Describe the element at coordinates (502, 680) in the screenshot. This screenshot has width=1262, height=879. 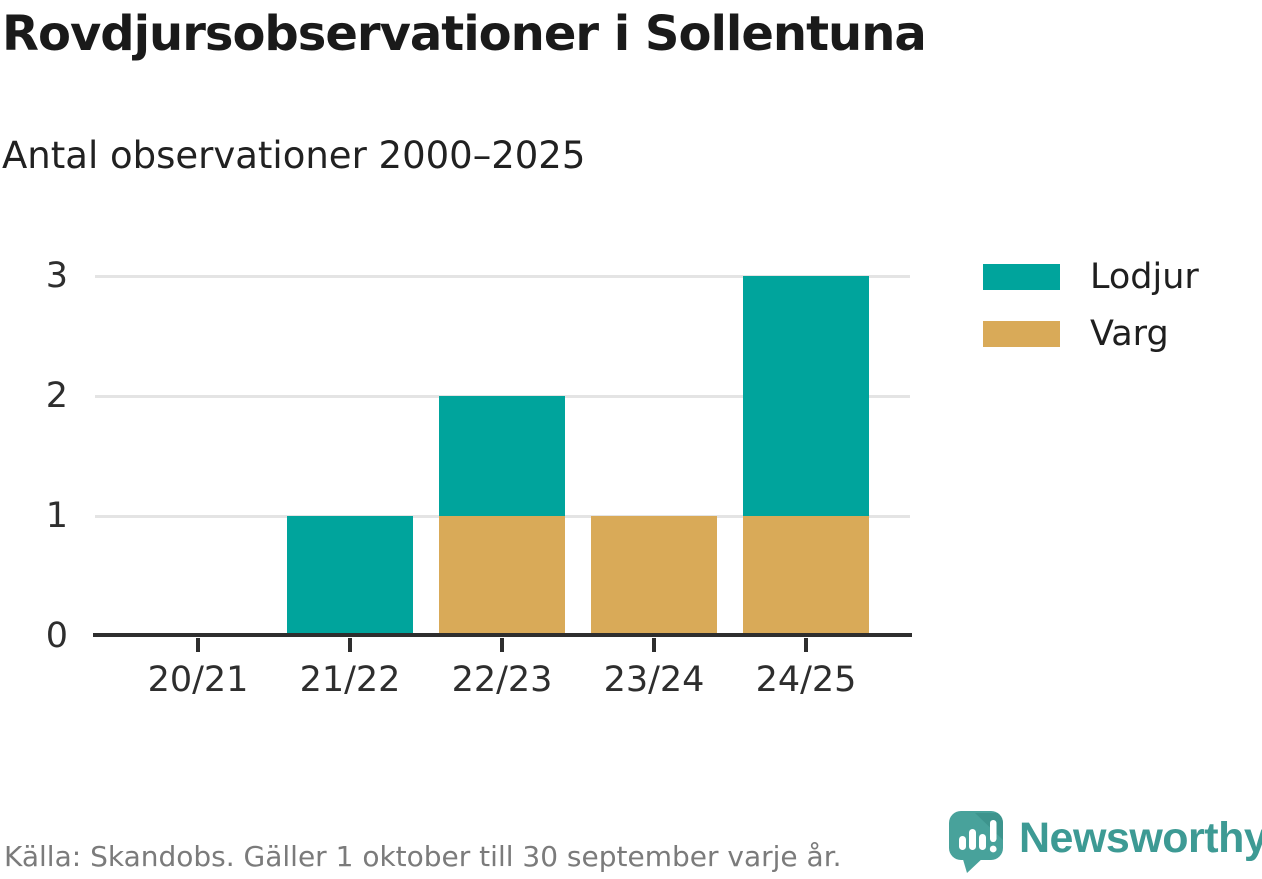
I see `x-axis-label: 22/23` at that location.